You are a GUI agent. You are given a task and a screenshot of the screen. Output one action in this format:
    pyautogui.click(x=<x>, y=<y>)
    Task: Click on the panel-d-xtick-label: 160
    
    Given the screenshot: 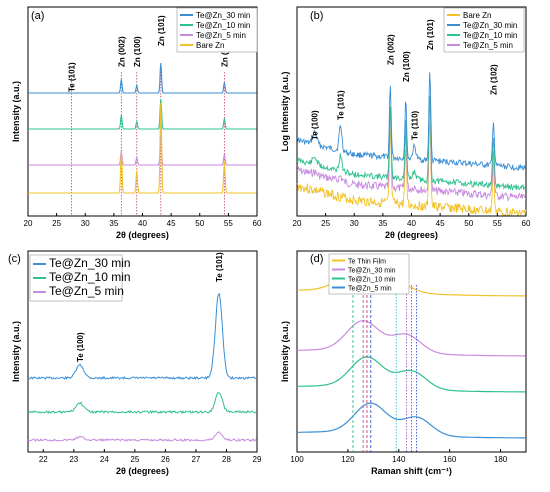 What is the action you would take?
    pyautogui.click(x=450, y=459)
    